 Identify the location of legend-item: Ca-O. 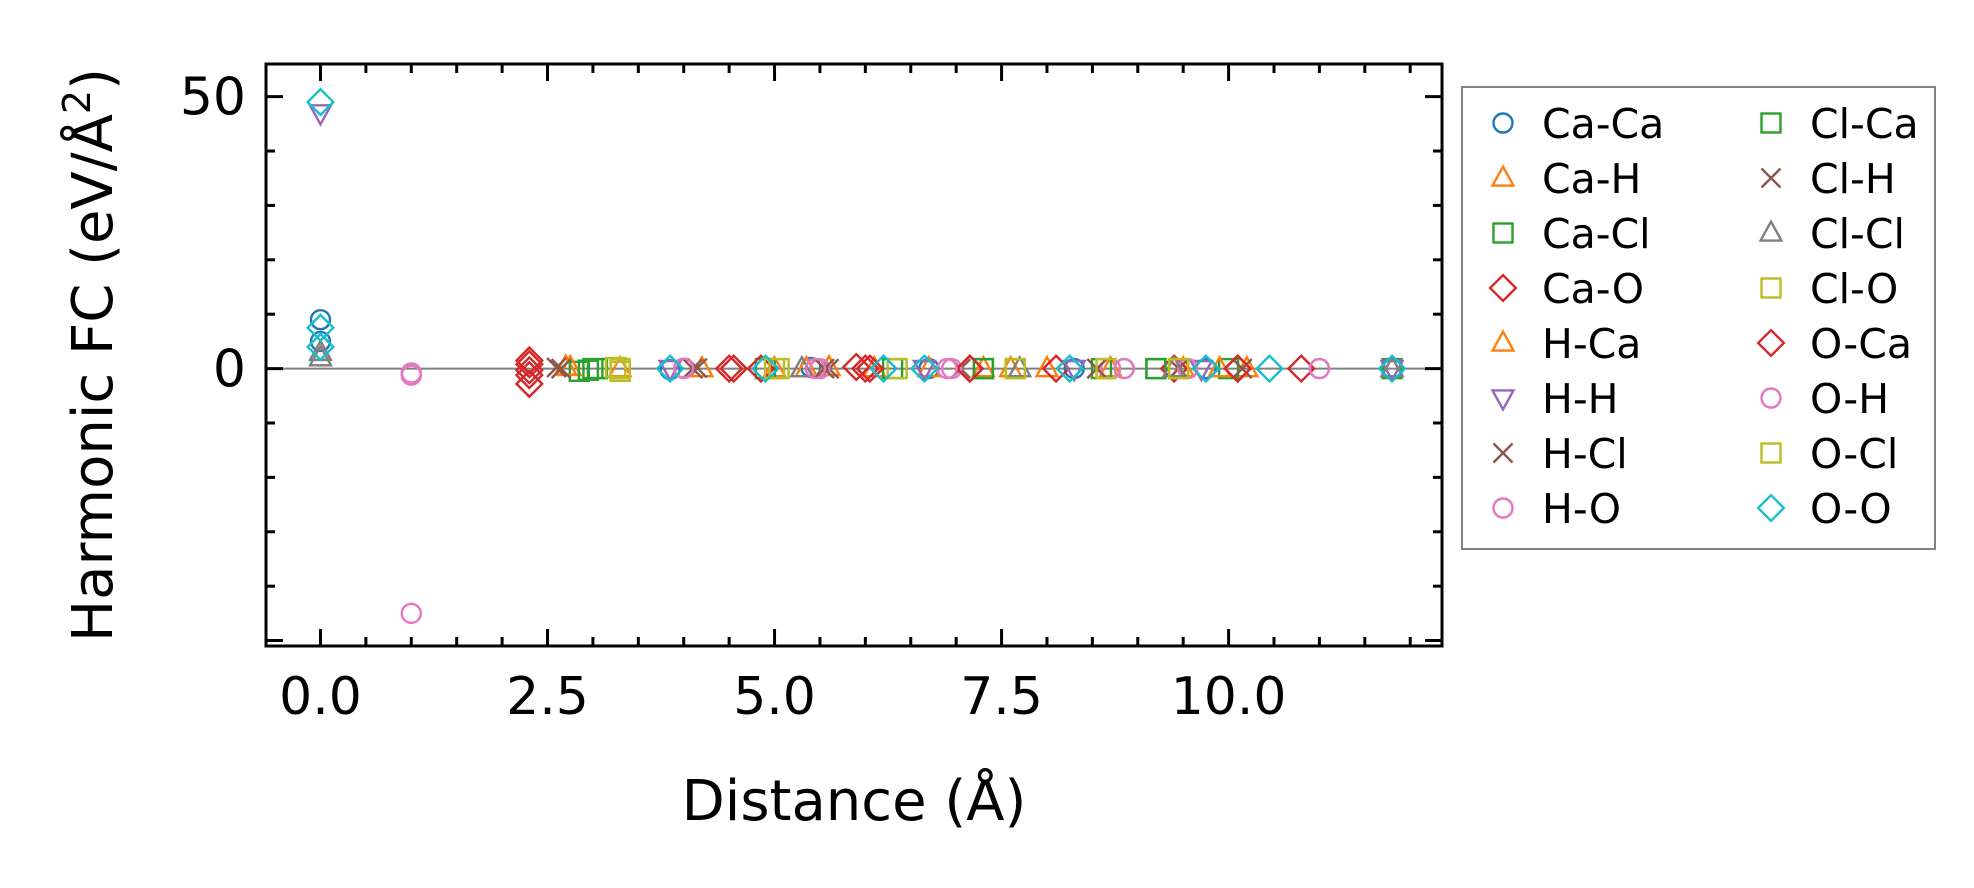
(1566, 289).